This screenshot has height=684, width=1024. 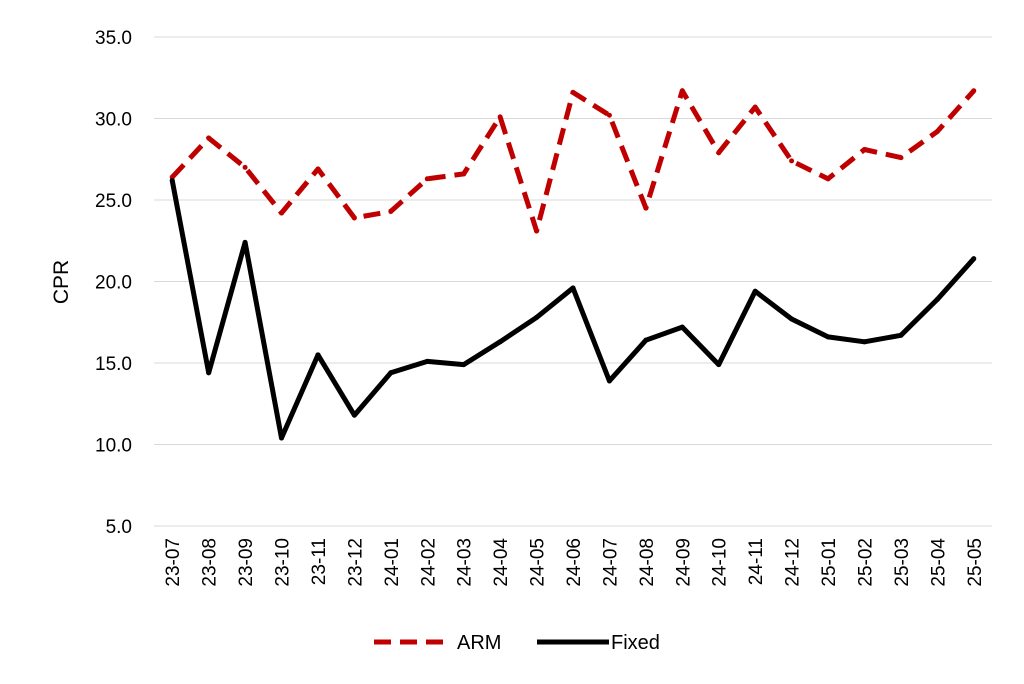 I want to click on x-tick-label: 25-02, so click(x=865, y=562).